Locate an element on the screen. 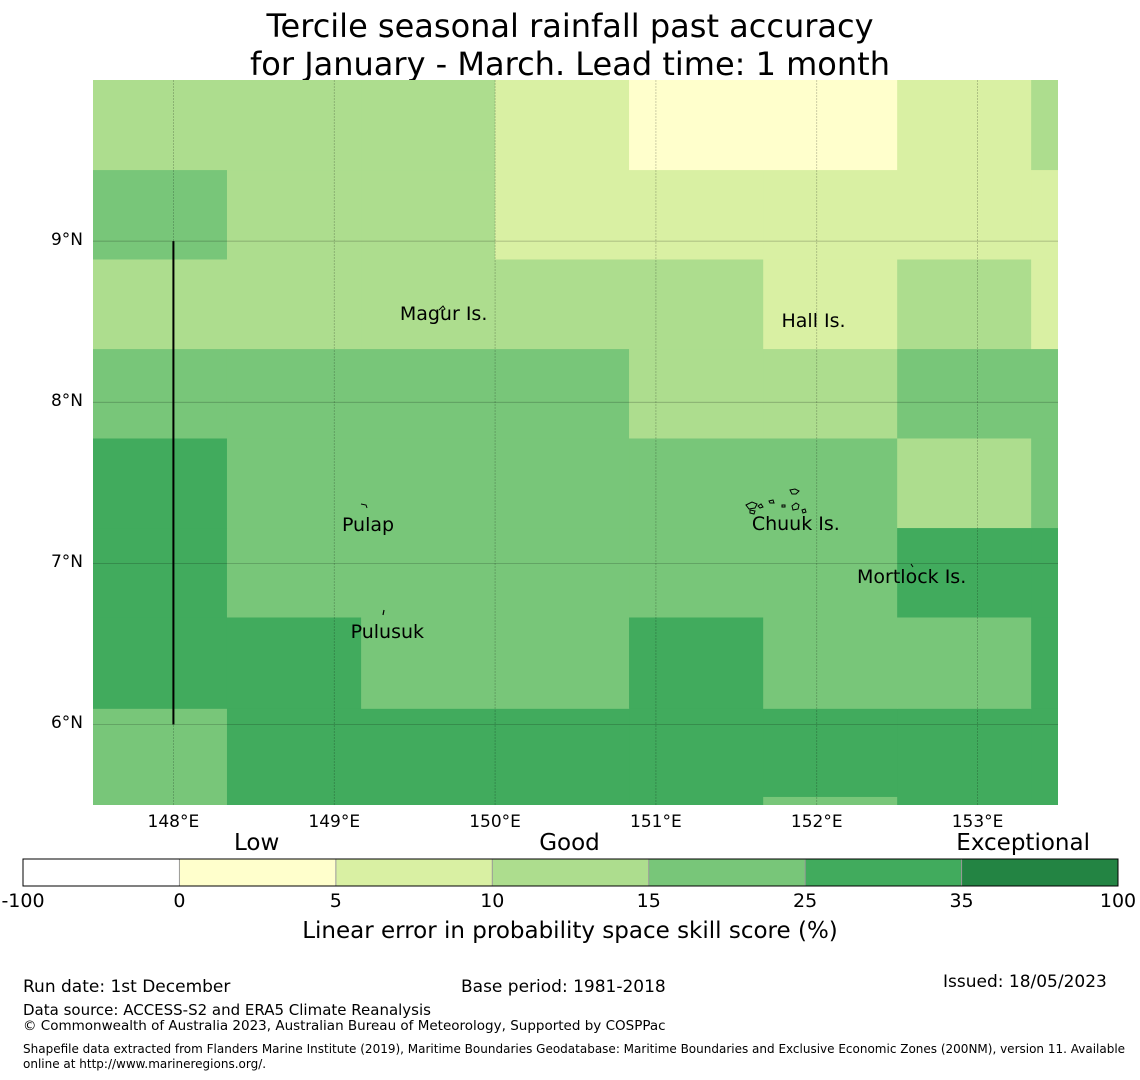 This screenshot has width=1140, height=1080. base-period: Base period: 1981-2018 is located at coordinates (563, 987).